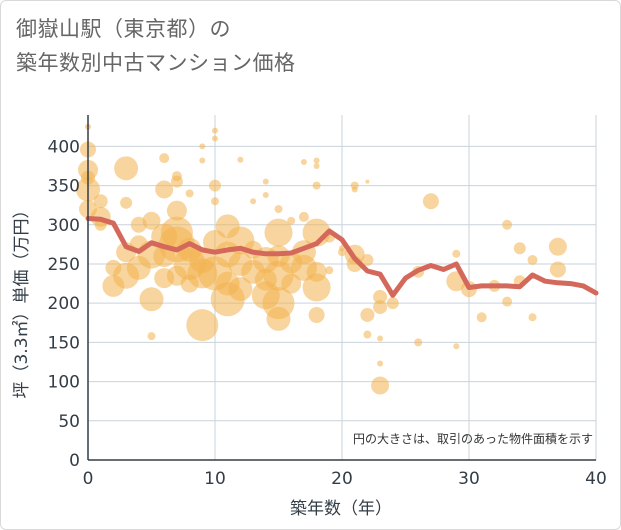  Describe the element at coordinates (64, 265) in the screenshot. I see `y-tick-label: 250` at that location.